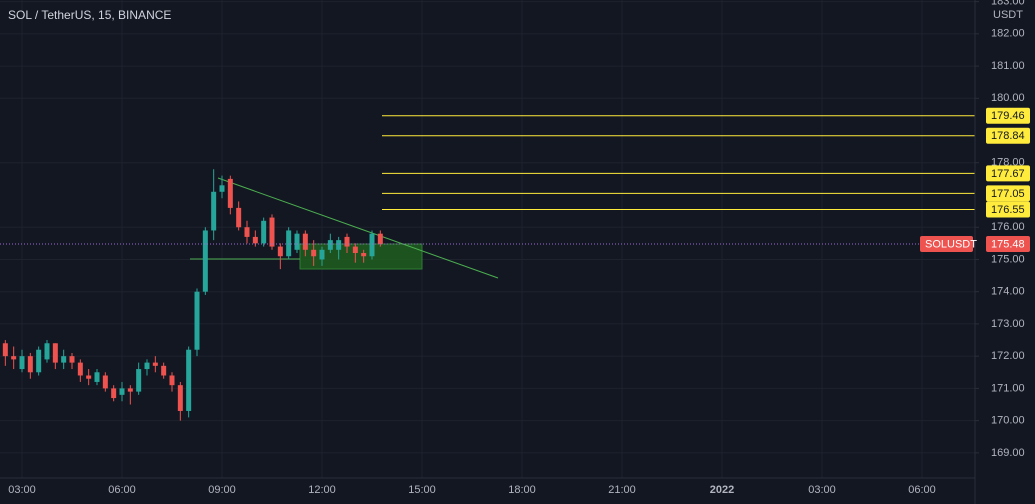 Image resolution: width=1035 pixels, height=504 pixels. I want to click on y-tick-label: 169.00, so click(1008, 453).